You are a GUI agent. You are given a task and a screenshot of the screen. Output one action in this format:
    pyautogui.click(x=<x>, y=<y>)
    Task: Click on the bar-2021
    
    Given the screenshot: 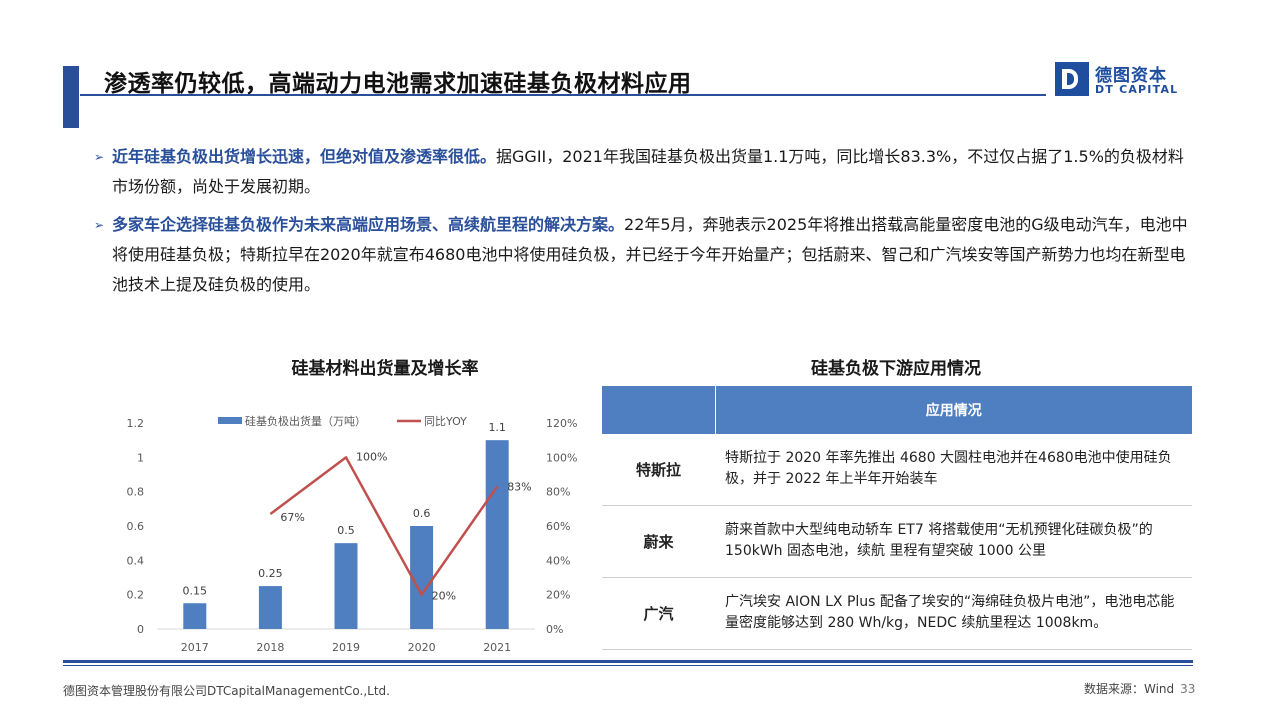 What is the action you would take?
    pyautogui.click(x=497, y=534)
    